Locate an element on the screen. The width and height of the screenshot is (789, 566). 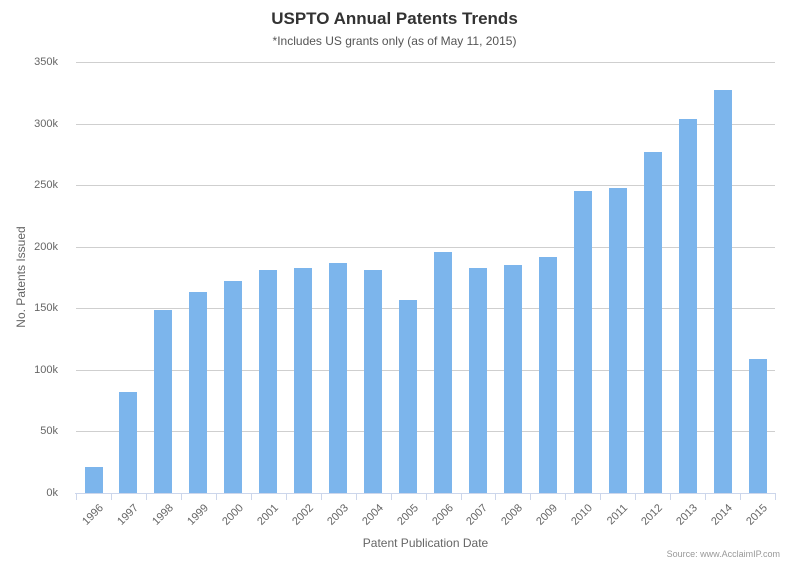
x-axis-tick-label: 2008 is located at coordinates (512, 515).